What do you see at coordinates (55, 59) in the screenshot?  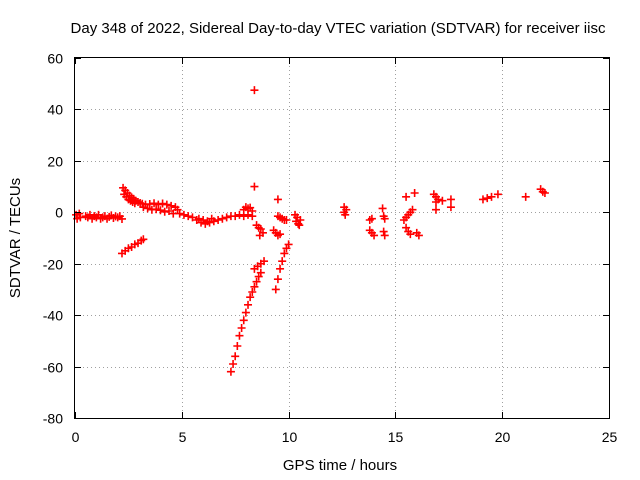 I see `y-tick-label: 60` at bounding box center [55, 59].